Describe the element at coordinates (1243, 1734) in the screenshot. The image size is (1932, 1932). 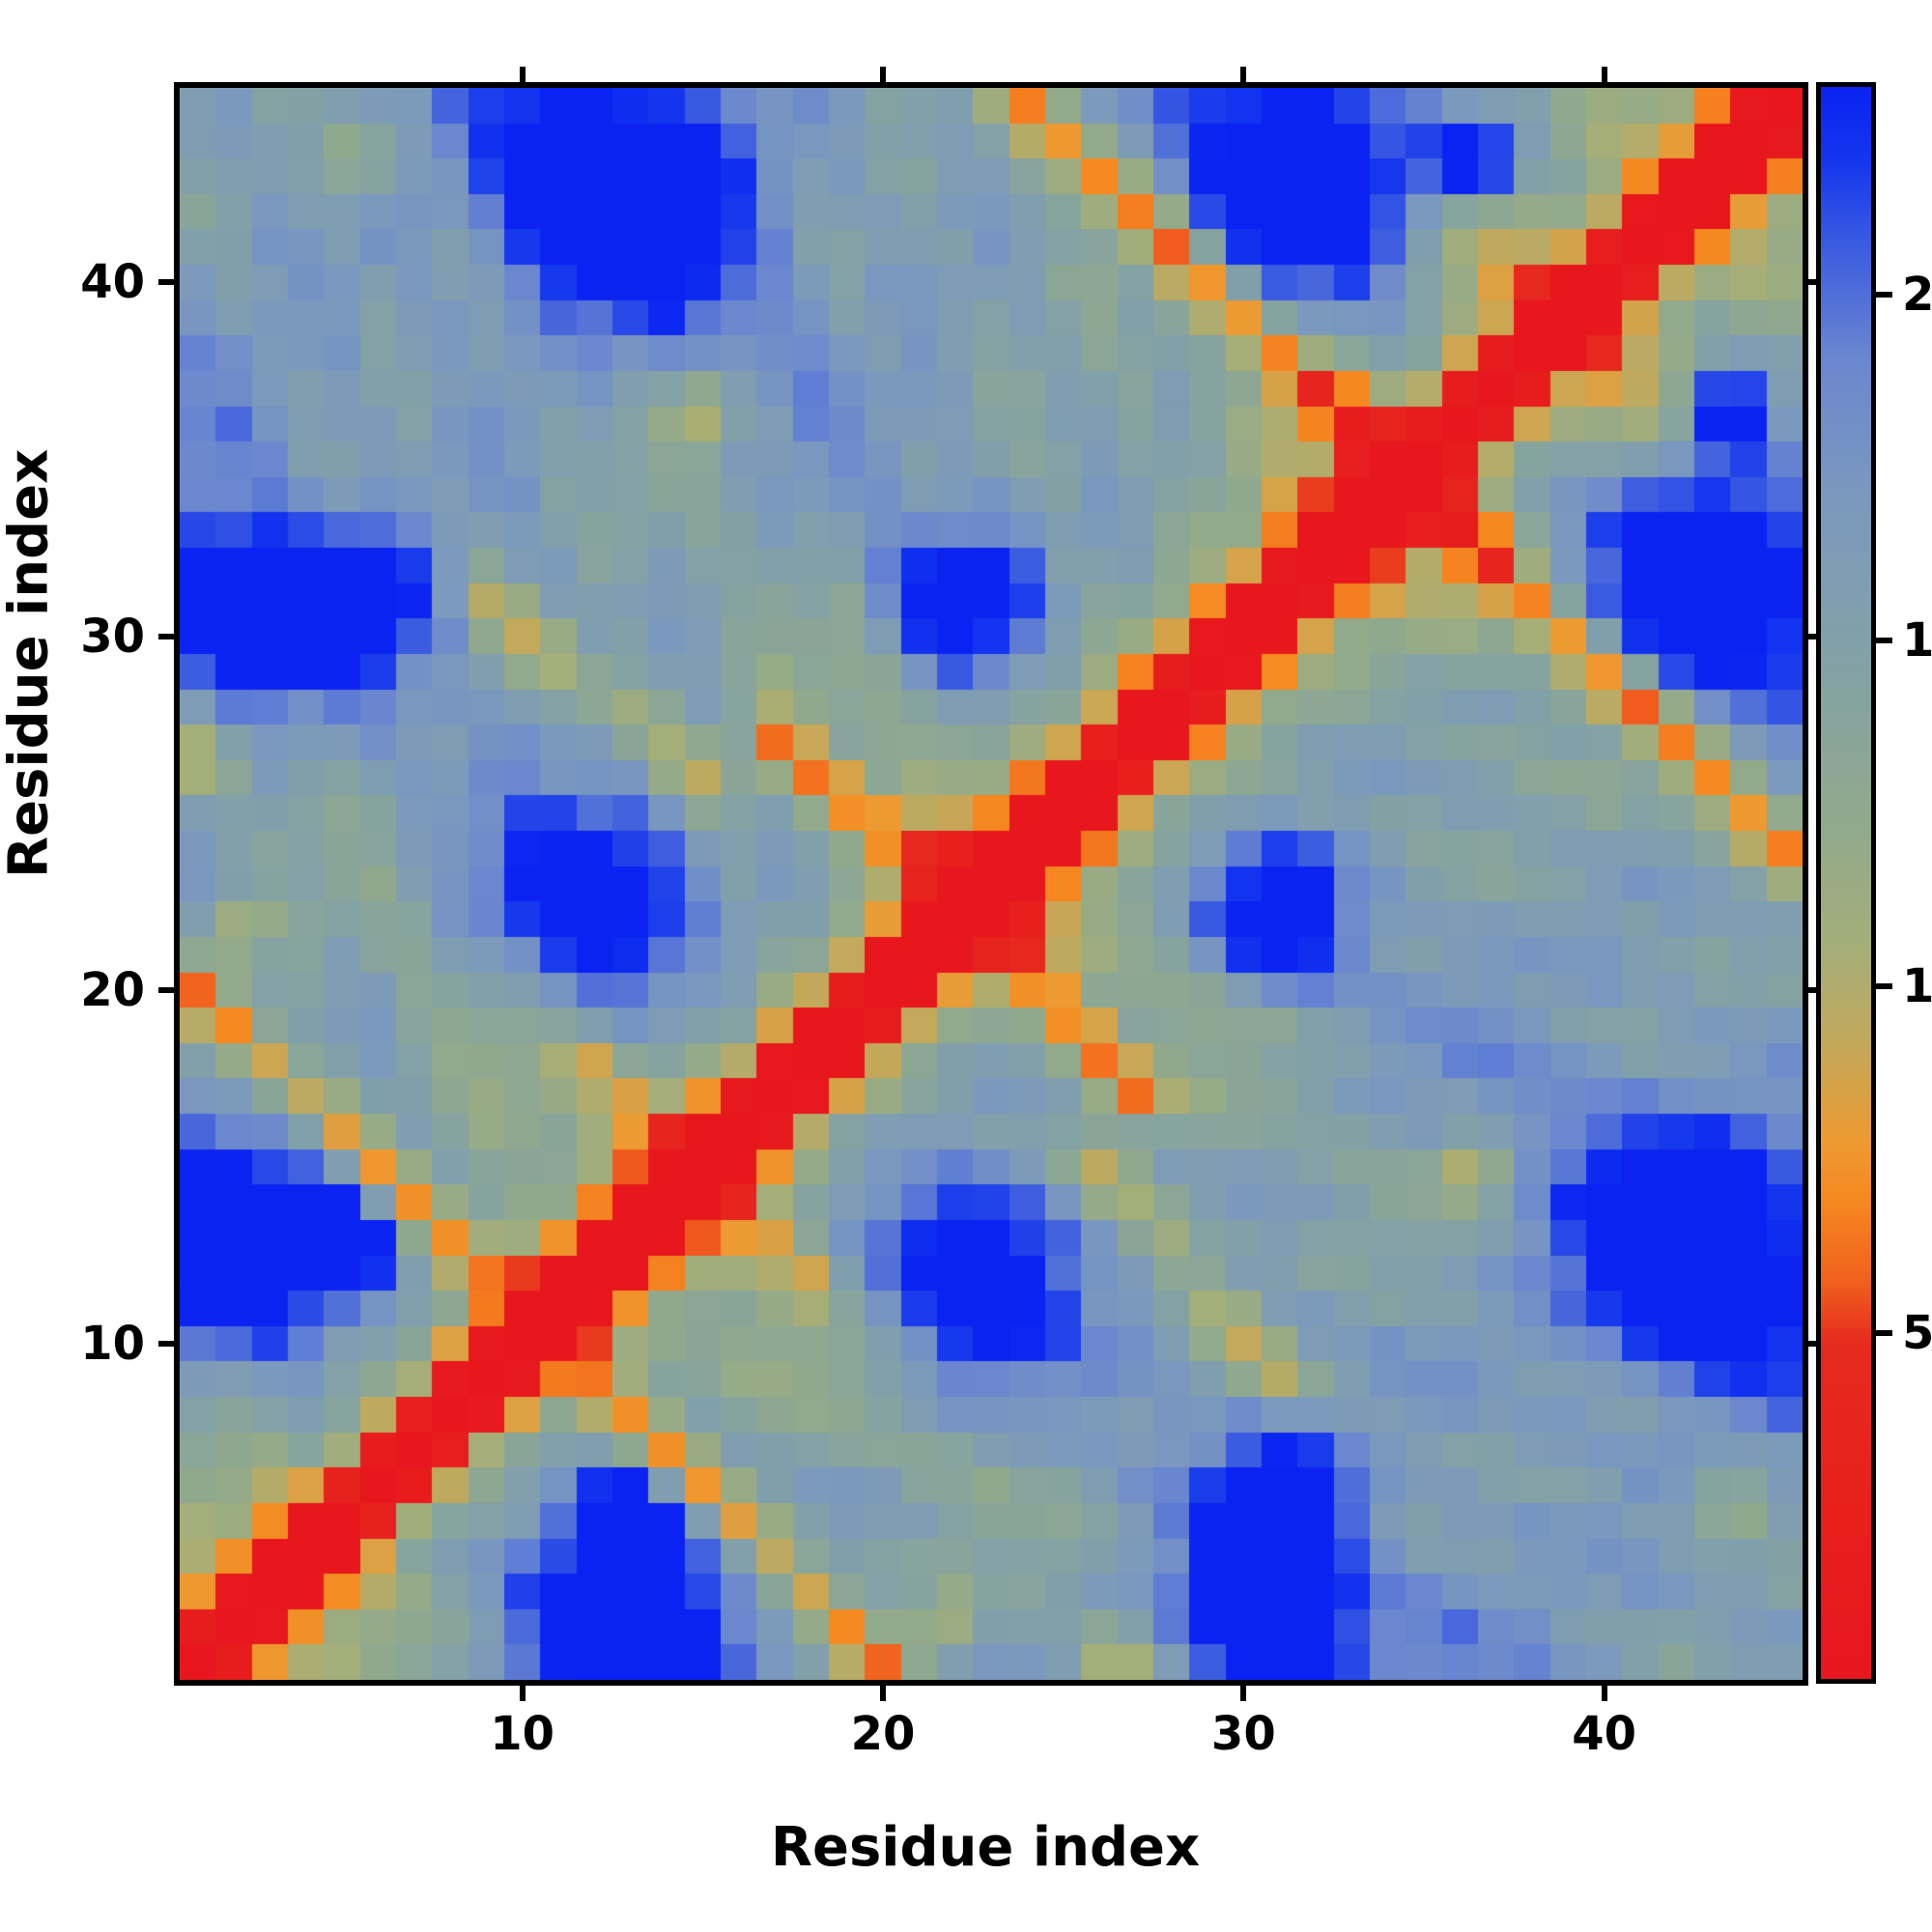
I see `x-tick-label: 30` at that location.